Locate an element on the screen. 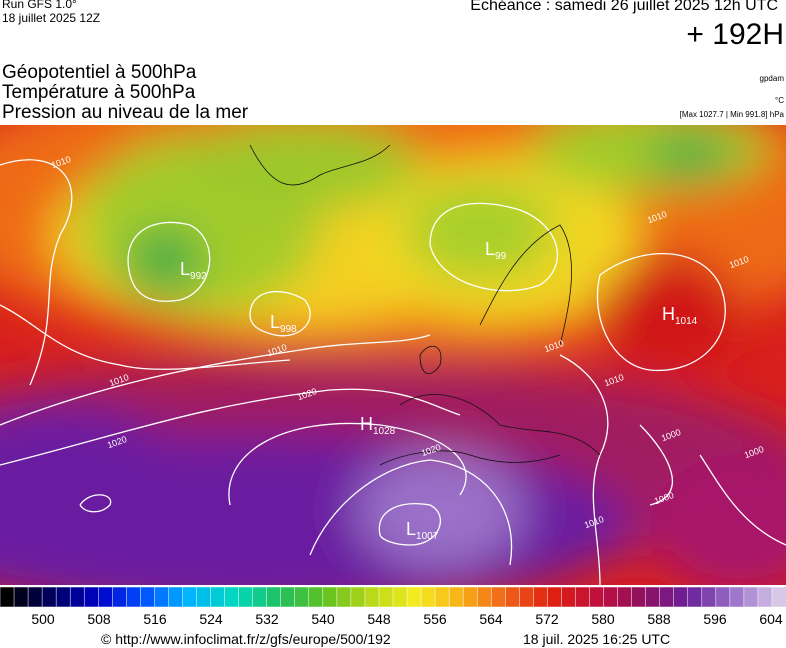 The image size is (786, 648). center-value: 1014 is located at coordinates (686, 321).